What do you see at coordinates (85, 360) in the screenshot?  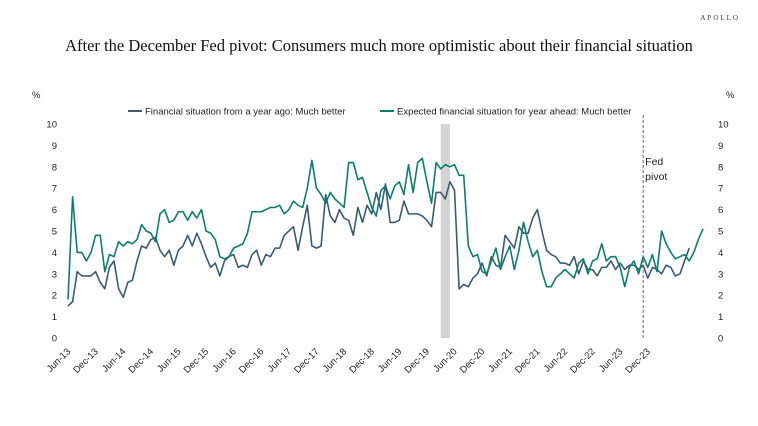 I see `x-tick-label: Dec-13` at bounding box center [85, 360].